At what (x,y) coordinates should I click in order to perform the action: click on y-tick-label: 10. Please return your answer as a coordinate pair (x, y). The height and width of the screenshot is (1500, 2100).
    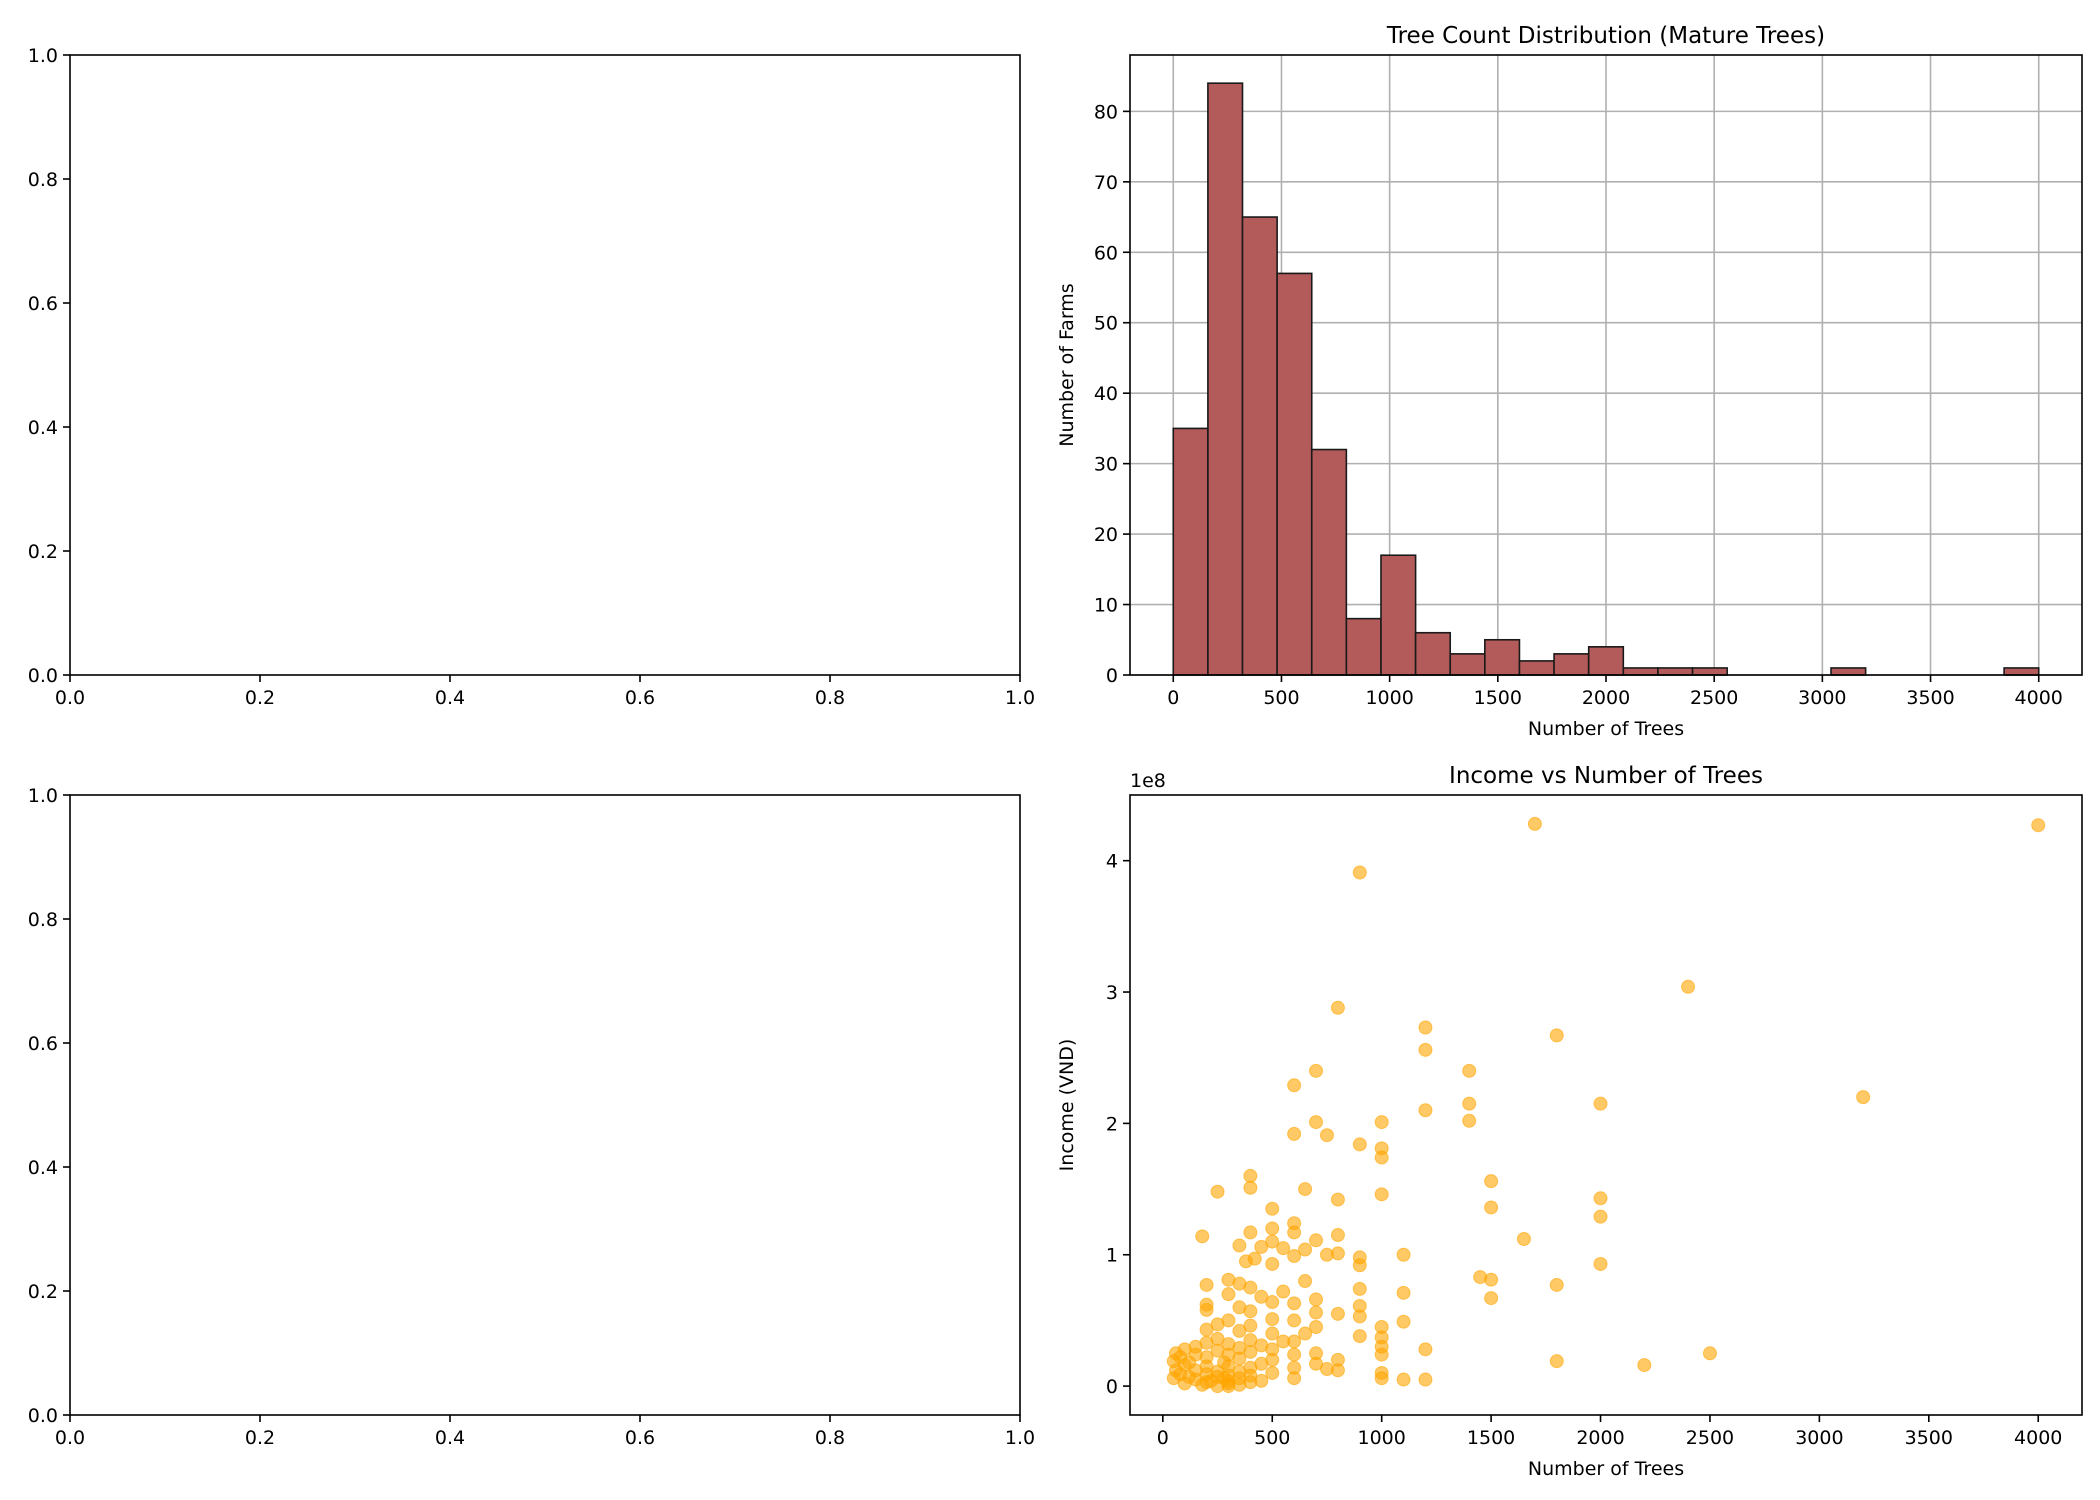
    Looking at the image, I should click on (1106, 606).